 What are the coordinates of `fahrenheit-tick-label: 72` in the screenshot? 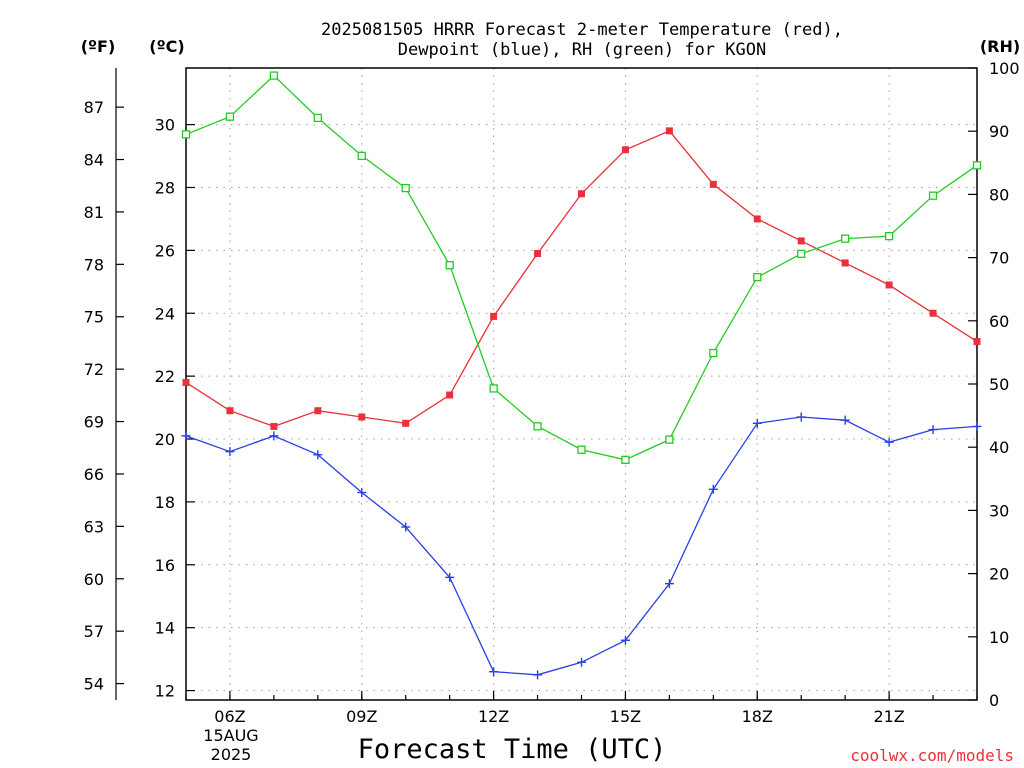 It's located at (94, 369).